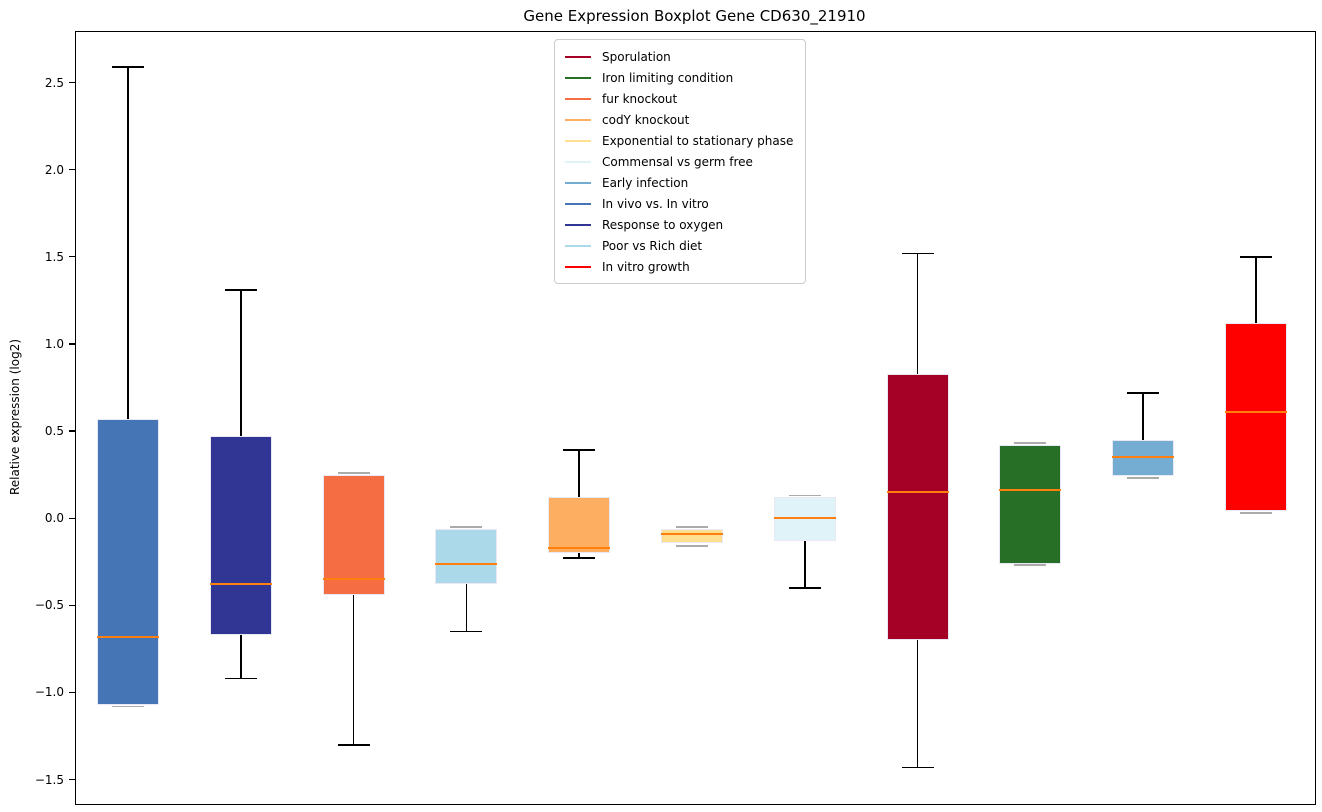 The image size is (1322, 812). Describe the element at coordinates (49, 692) in the screenshot. I see `y-tick-label: −1.0` at that location.